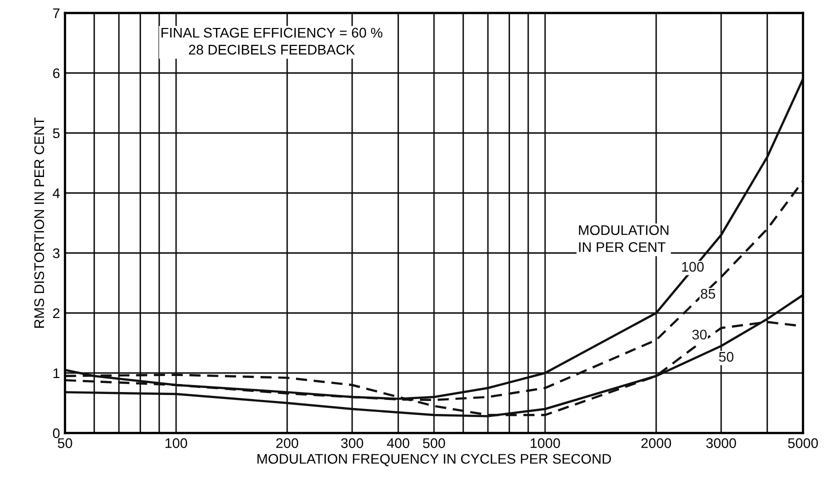  Describe the element at coordinates (803, 443) in the screenshot. I see `x-tick-label: 5000` at that location.